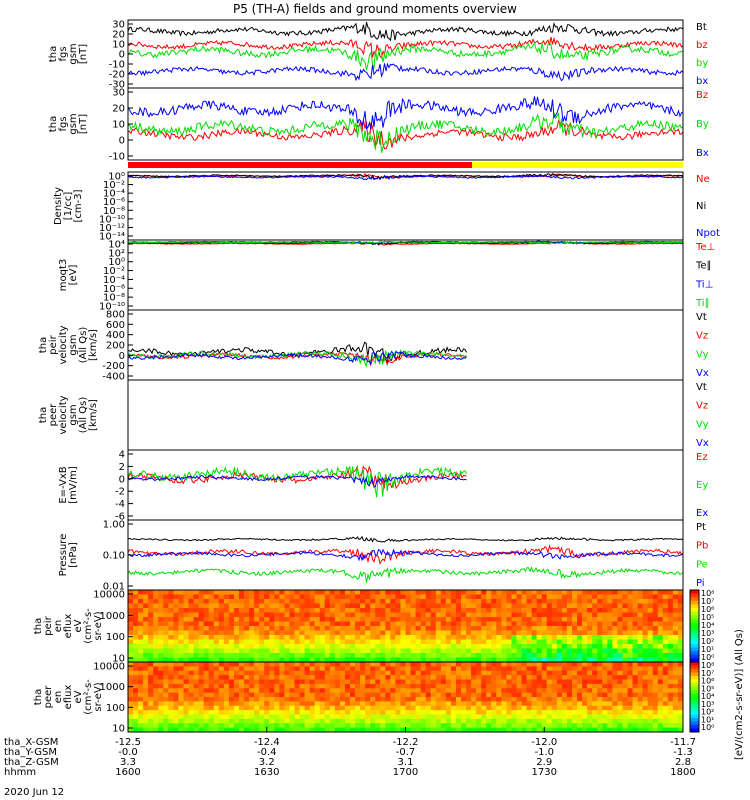 The height and width of the screenshot is (800, 750). I want to click on panel-frame, so click(405, 345).